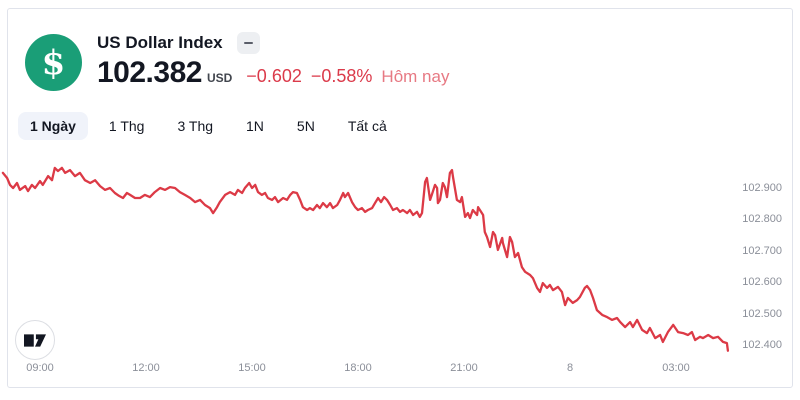 This screenshot has height=400, width=800. Describe the element at coordinates (127, 126) in the screenshot. I see `tab-1-thg: 1 Thg` at that location.